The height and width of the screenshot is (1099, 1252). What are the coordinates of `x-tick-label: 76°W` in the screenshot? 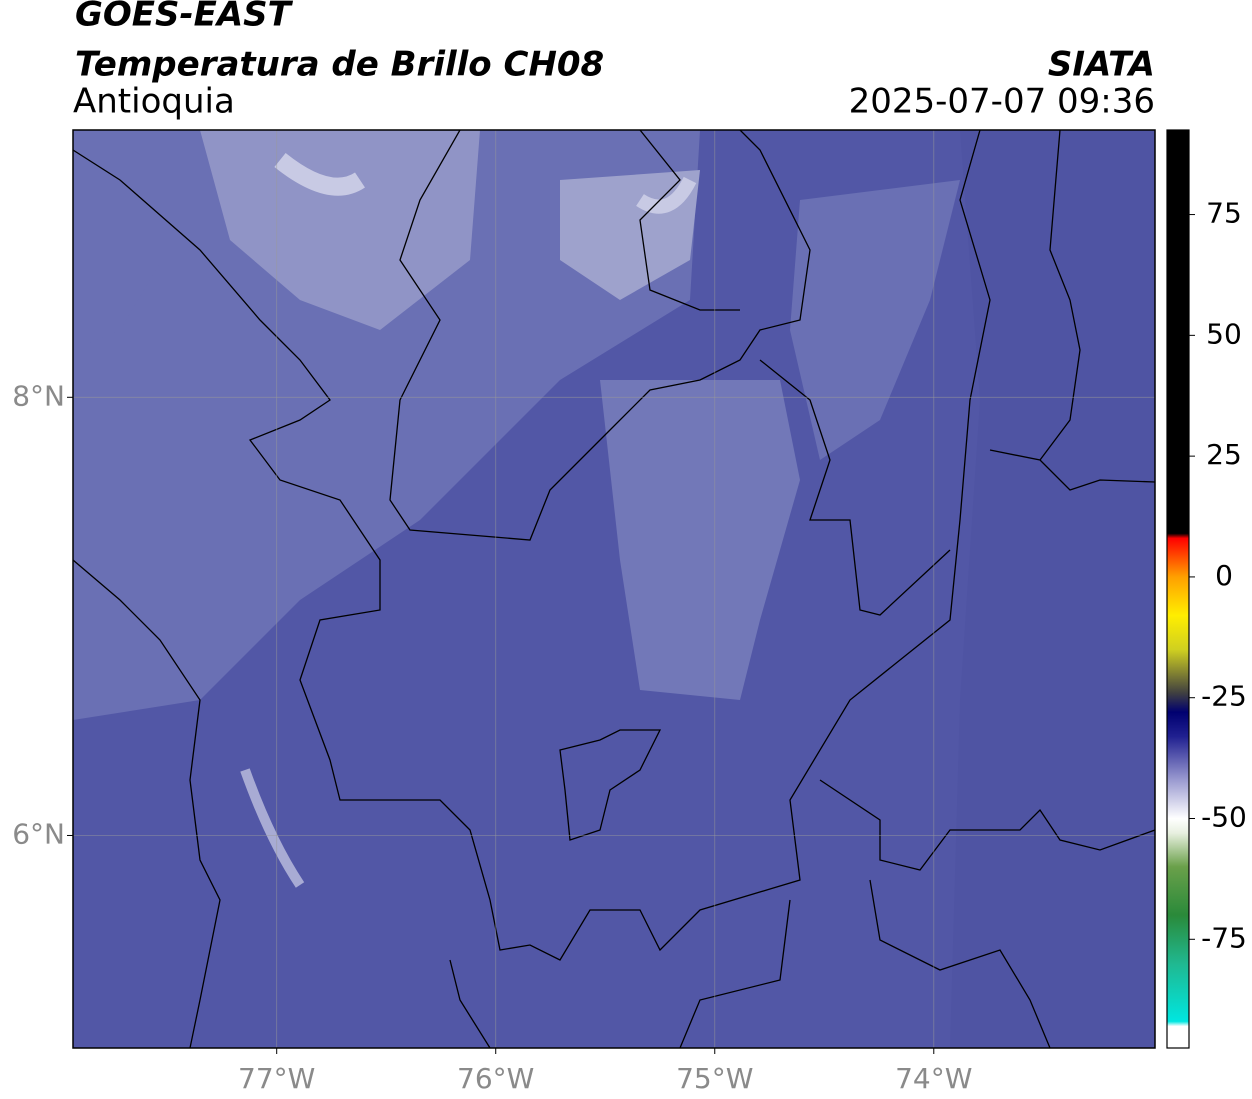 It's located at (495, 1078).